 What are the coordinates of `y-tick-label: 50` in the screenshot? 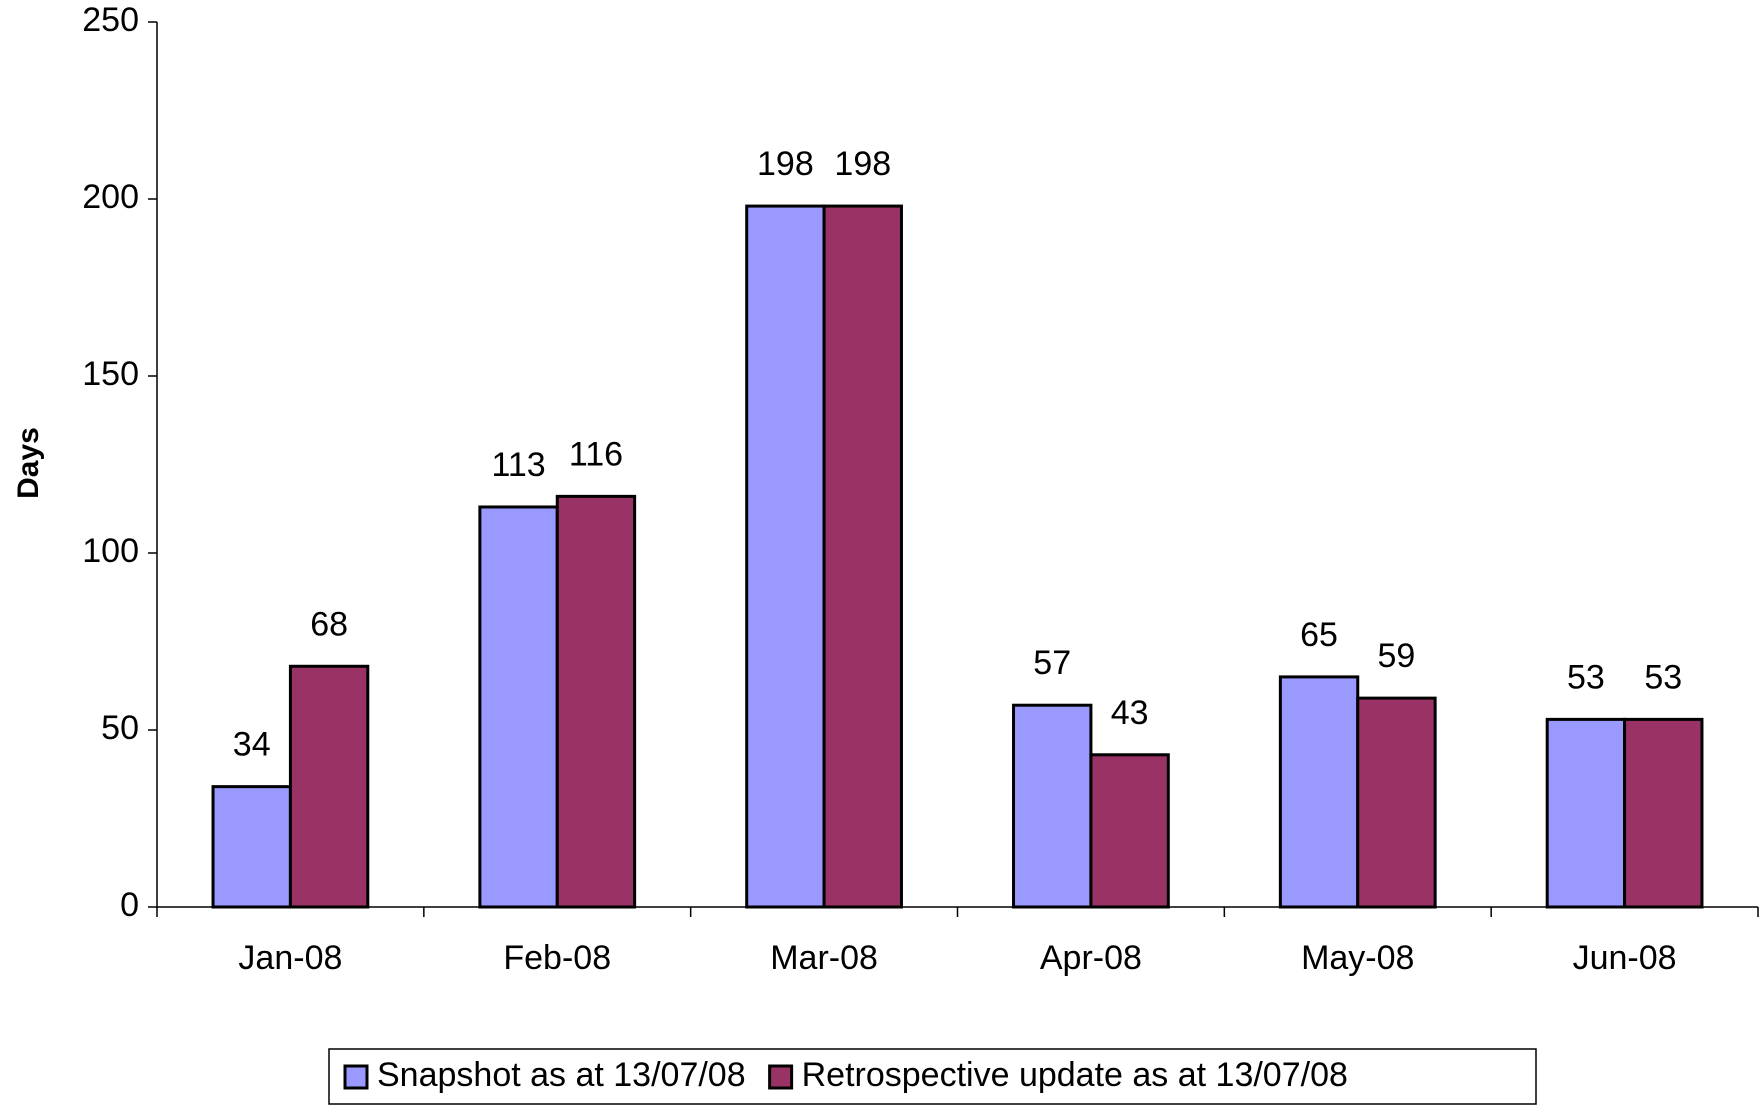 It's located at (120, 728).